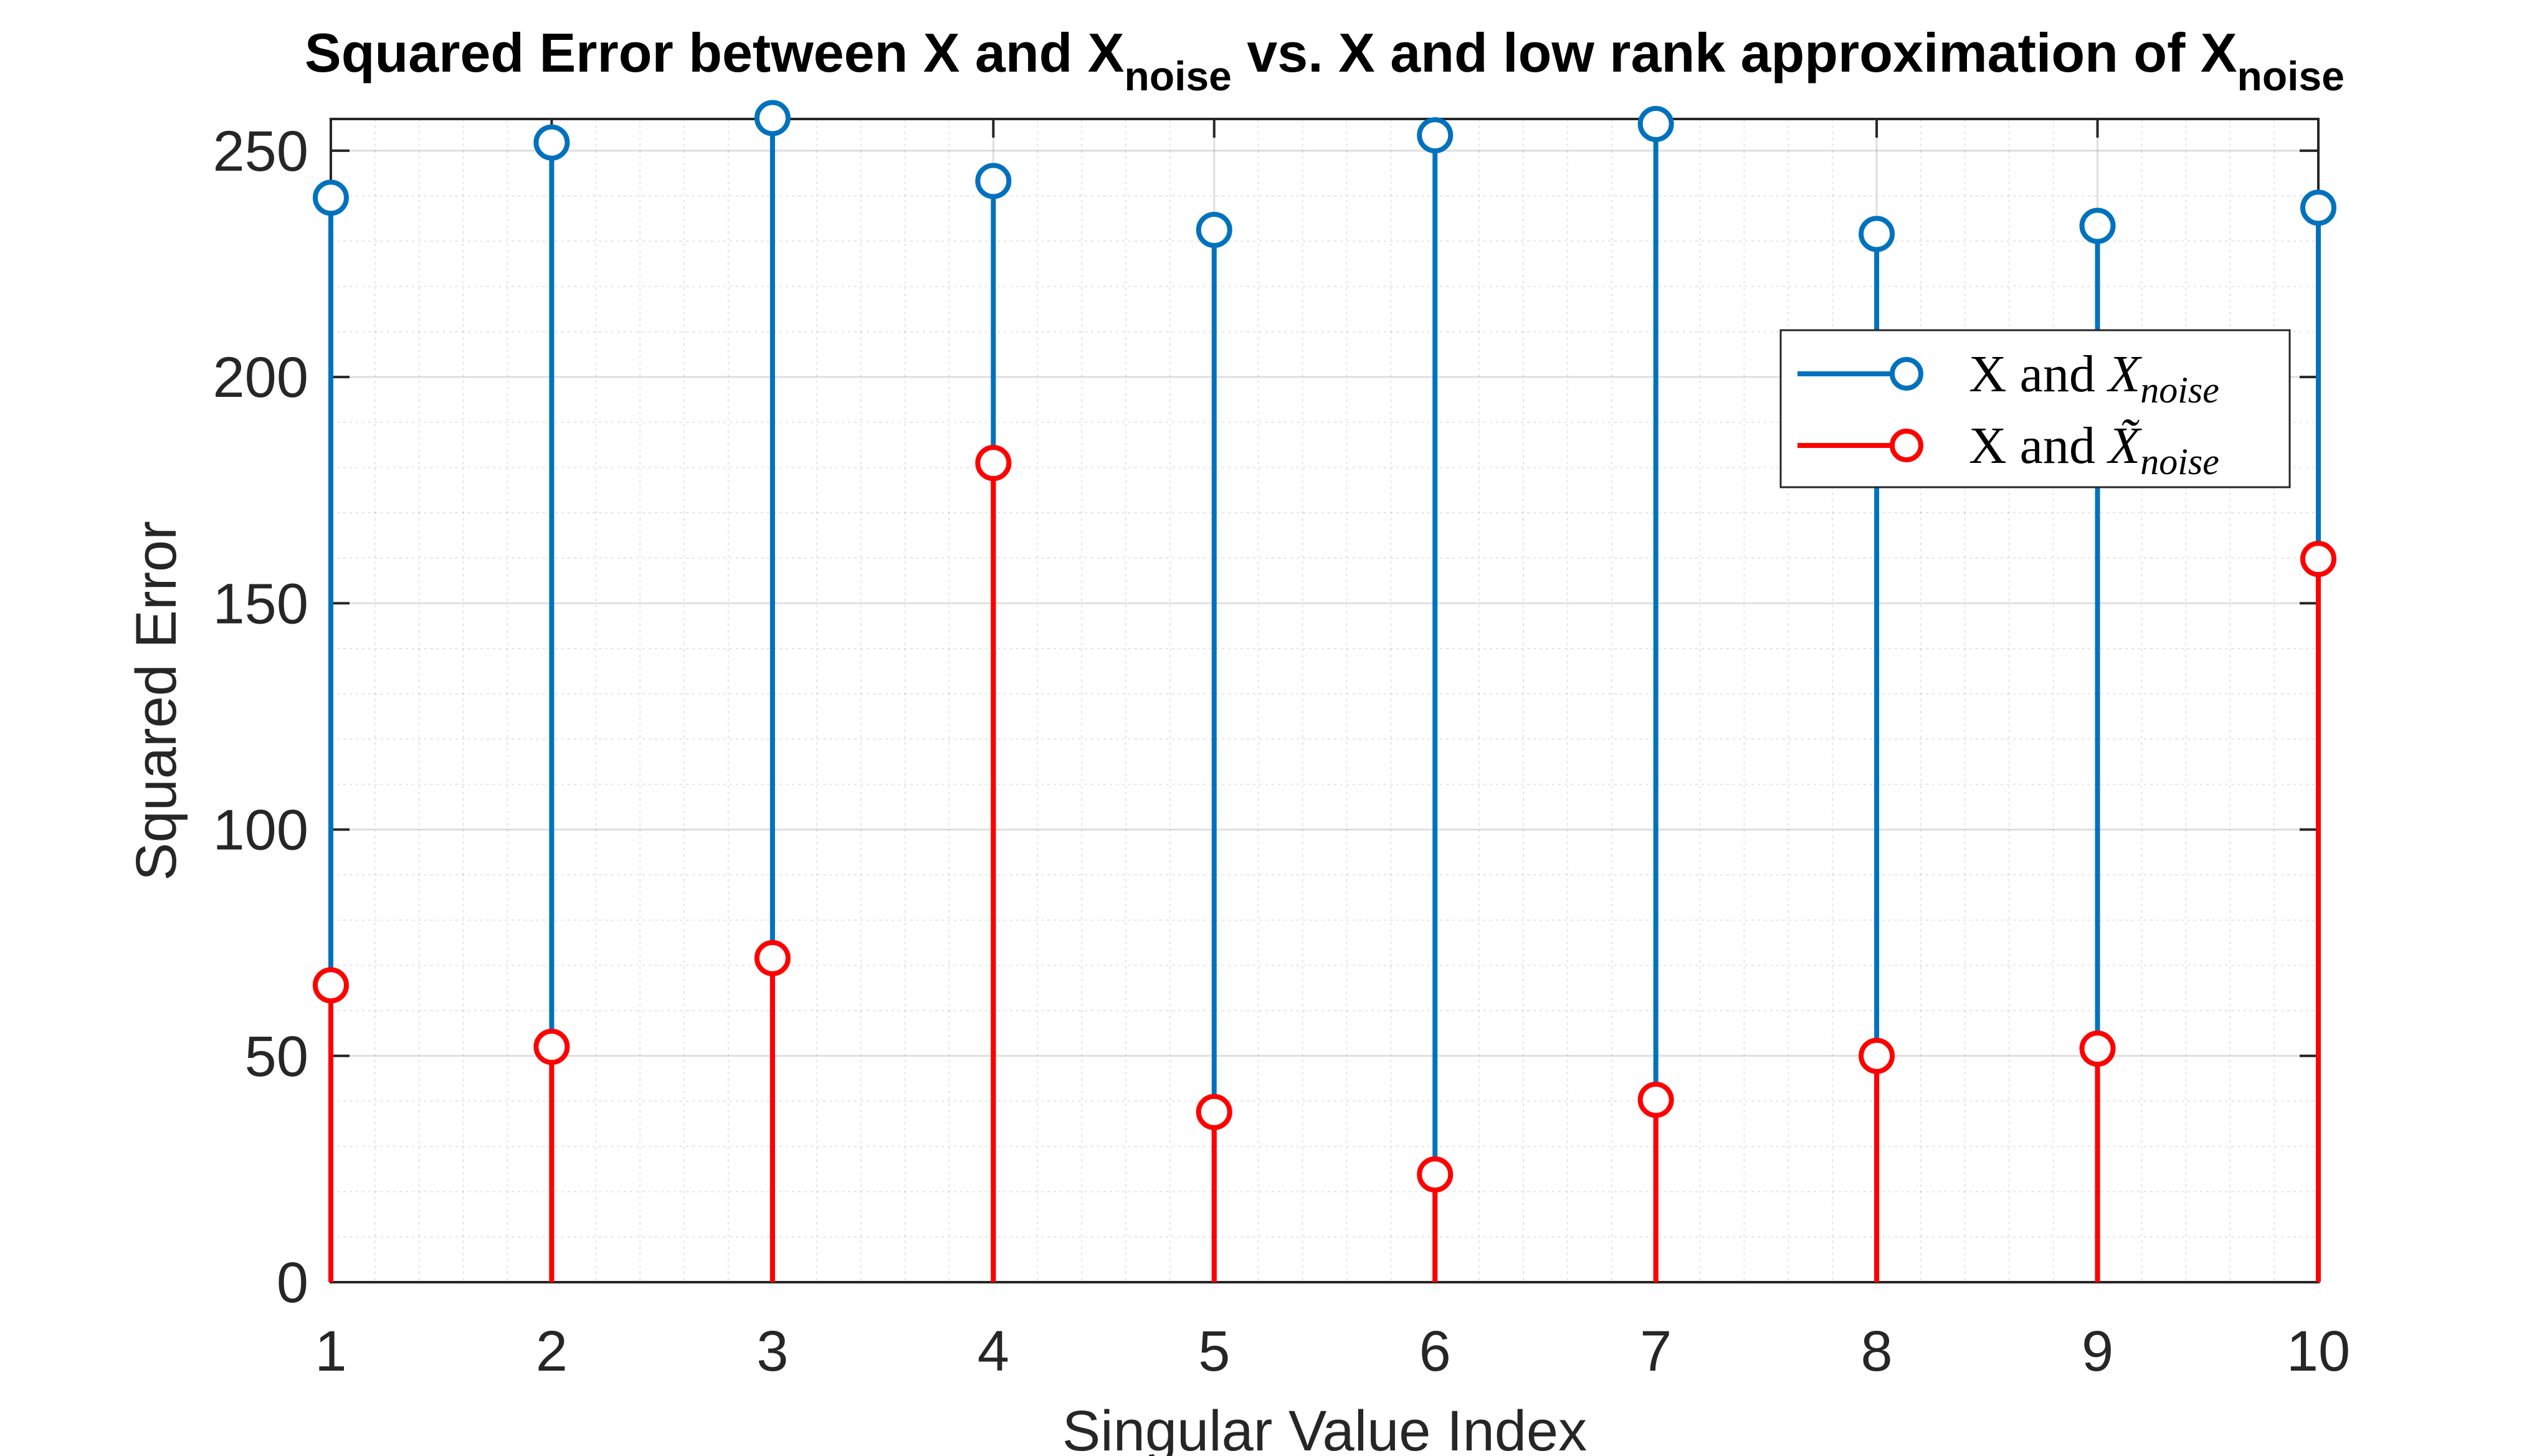 The image size is (2547, 1456). I want to click on title-middle: vs. X and low rank approximation of X, so click(1734, 52).